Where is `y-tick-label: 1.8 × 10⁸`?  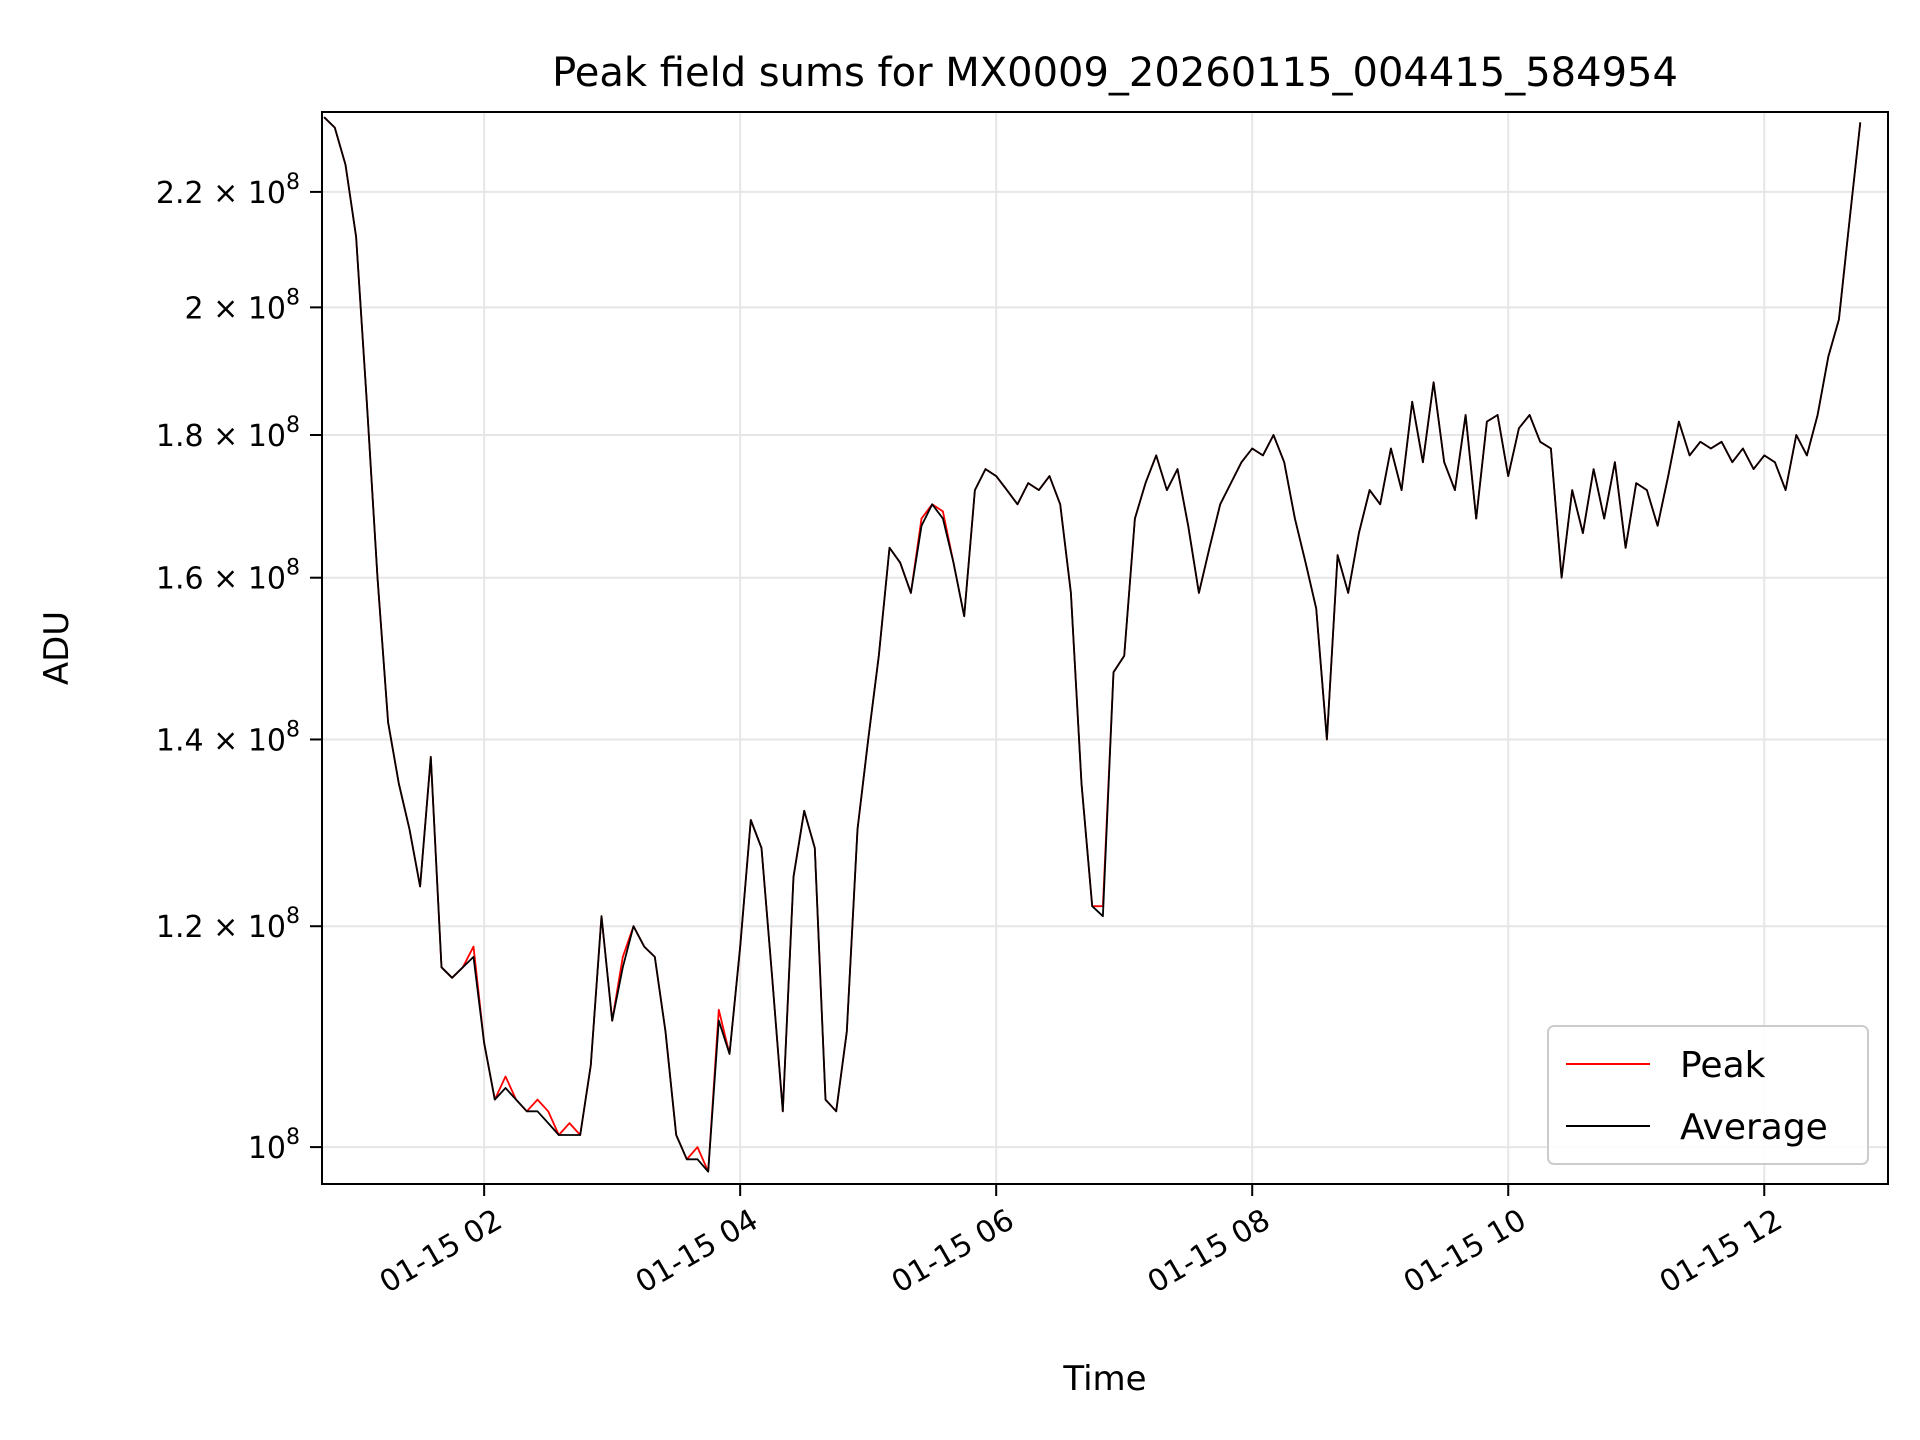 y-tick-label: 1.8 × 10⁸ is located at coordinates (228, 433).